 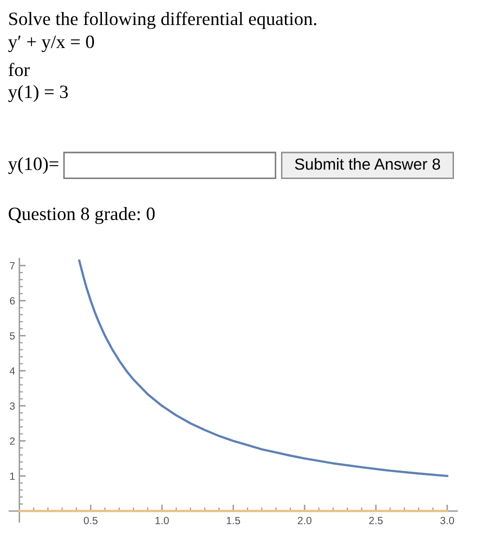 I want to click on text: Question 8 grade: 0, so click(x=81, y=215).